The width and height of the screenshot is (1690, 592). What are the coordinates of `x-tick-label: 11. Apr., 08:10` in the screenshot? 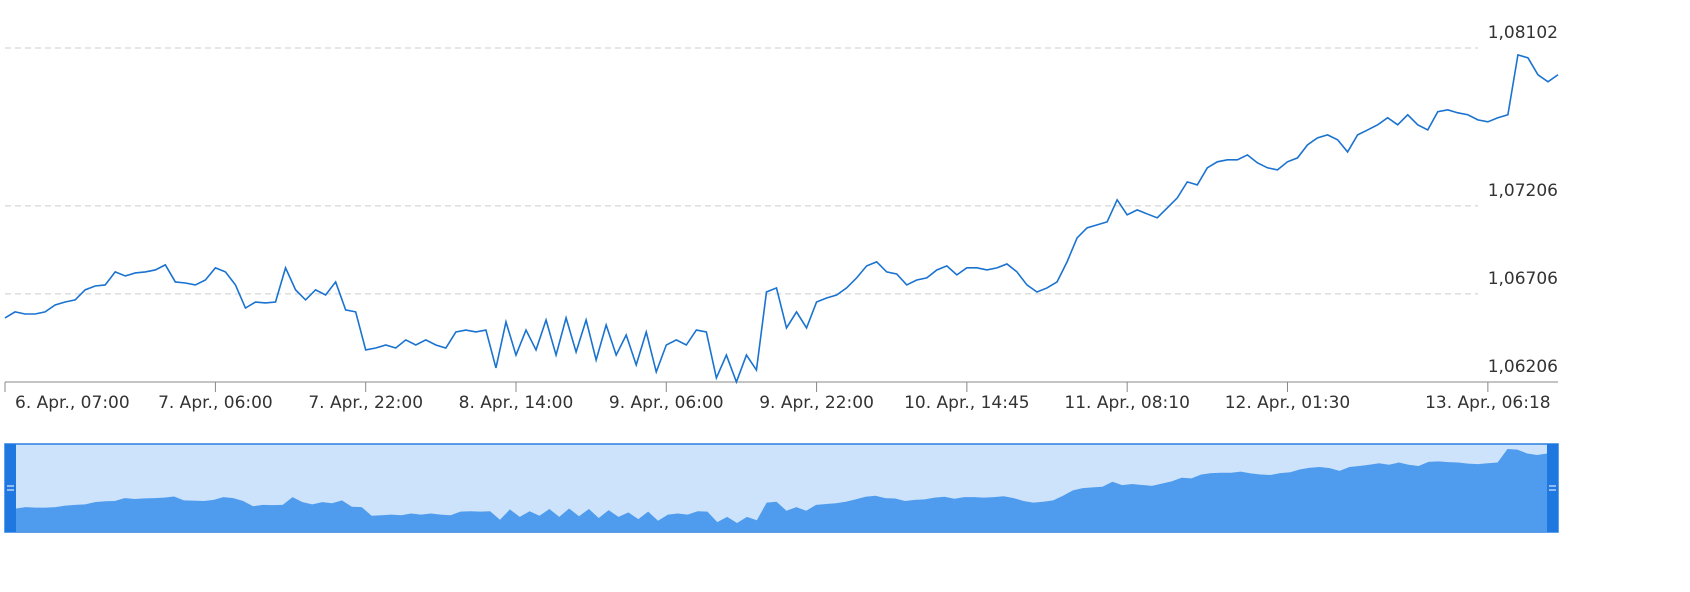 It's located at (1127, 403).